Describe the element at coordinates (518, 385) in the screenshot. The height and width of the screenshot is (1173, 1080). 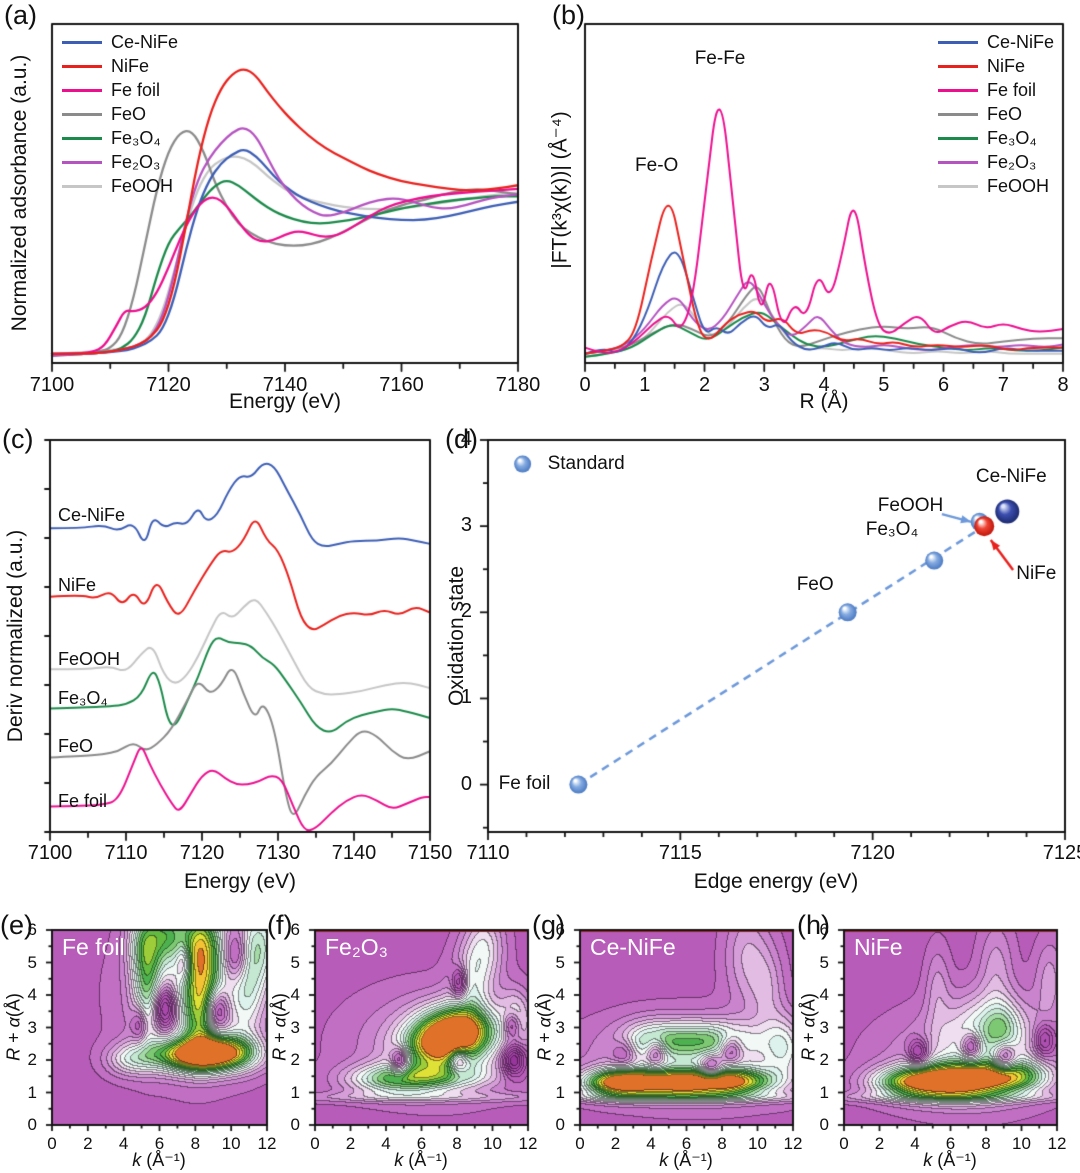
I see `x-tick-label: 7180` at that location.